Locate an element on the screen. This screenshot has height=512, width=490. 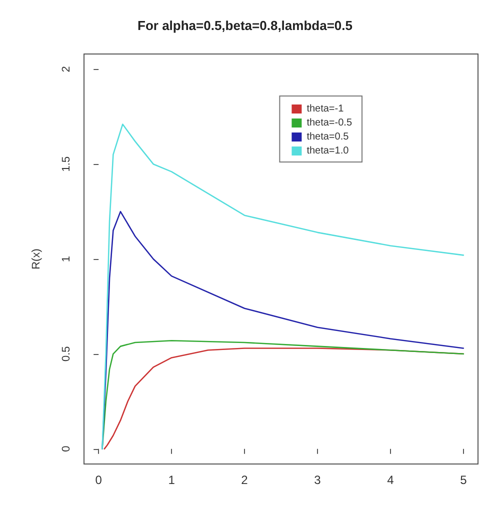
legend-label: theta=0.5 is located at coordinates (328, 137).